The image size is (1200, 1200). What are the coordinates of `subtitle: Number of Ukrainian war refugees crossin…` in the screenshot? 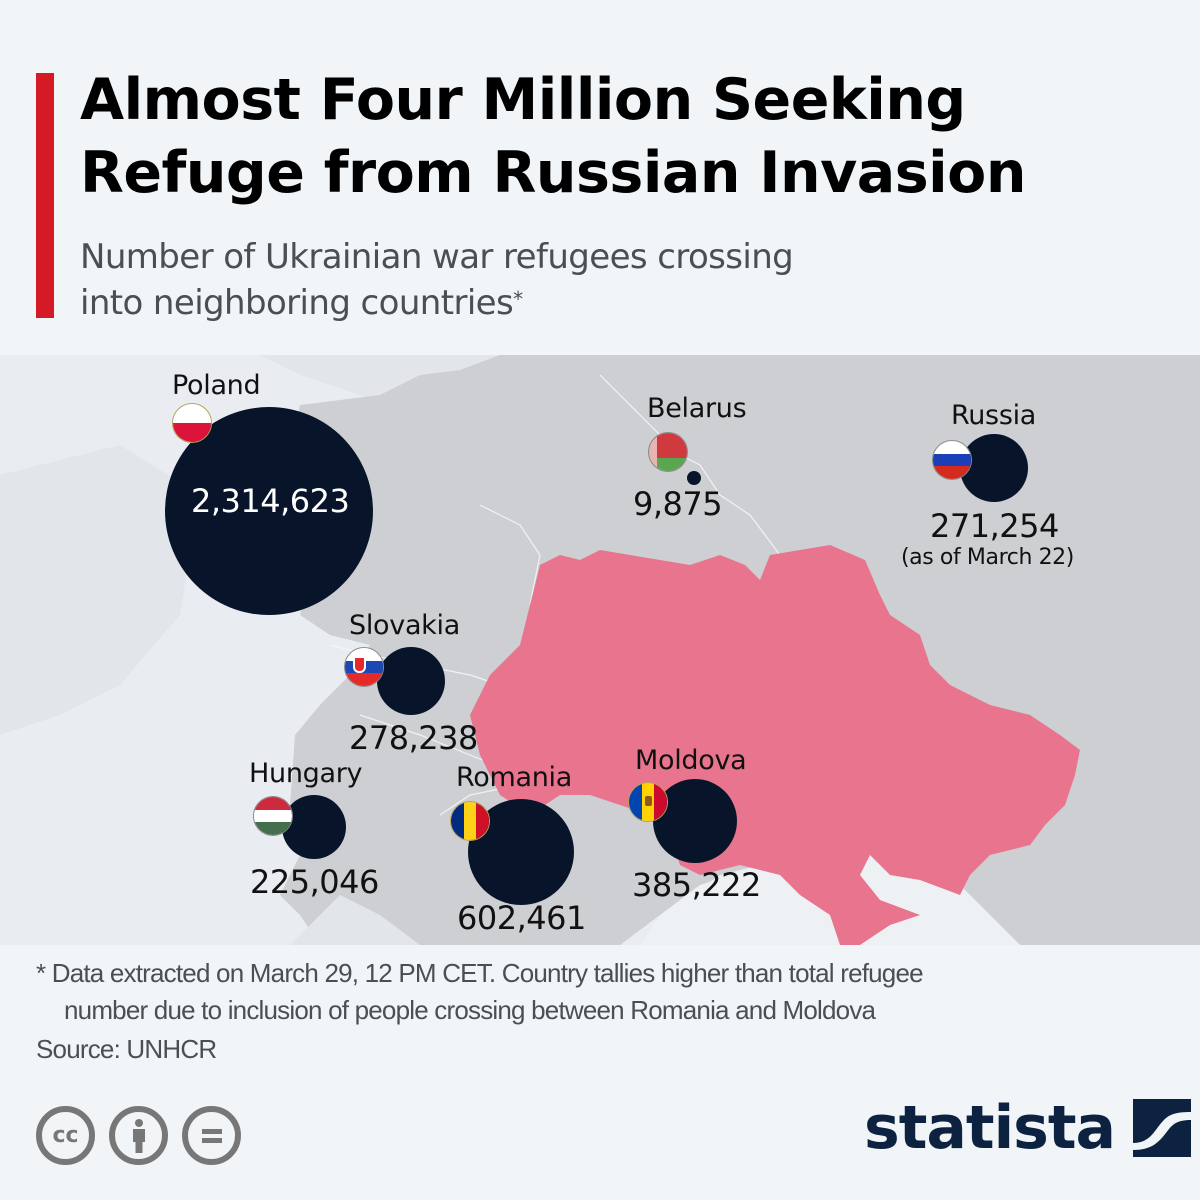 It's located at (530, 280).